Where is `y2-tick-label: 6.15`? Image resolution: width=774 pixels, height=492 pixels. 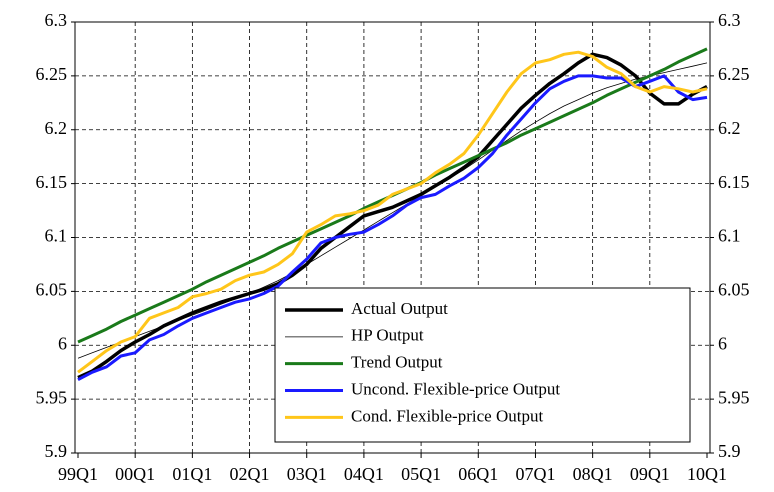 y2-tick-label: 6.15 is located at coordinates (734, 182).